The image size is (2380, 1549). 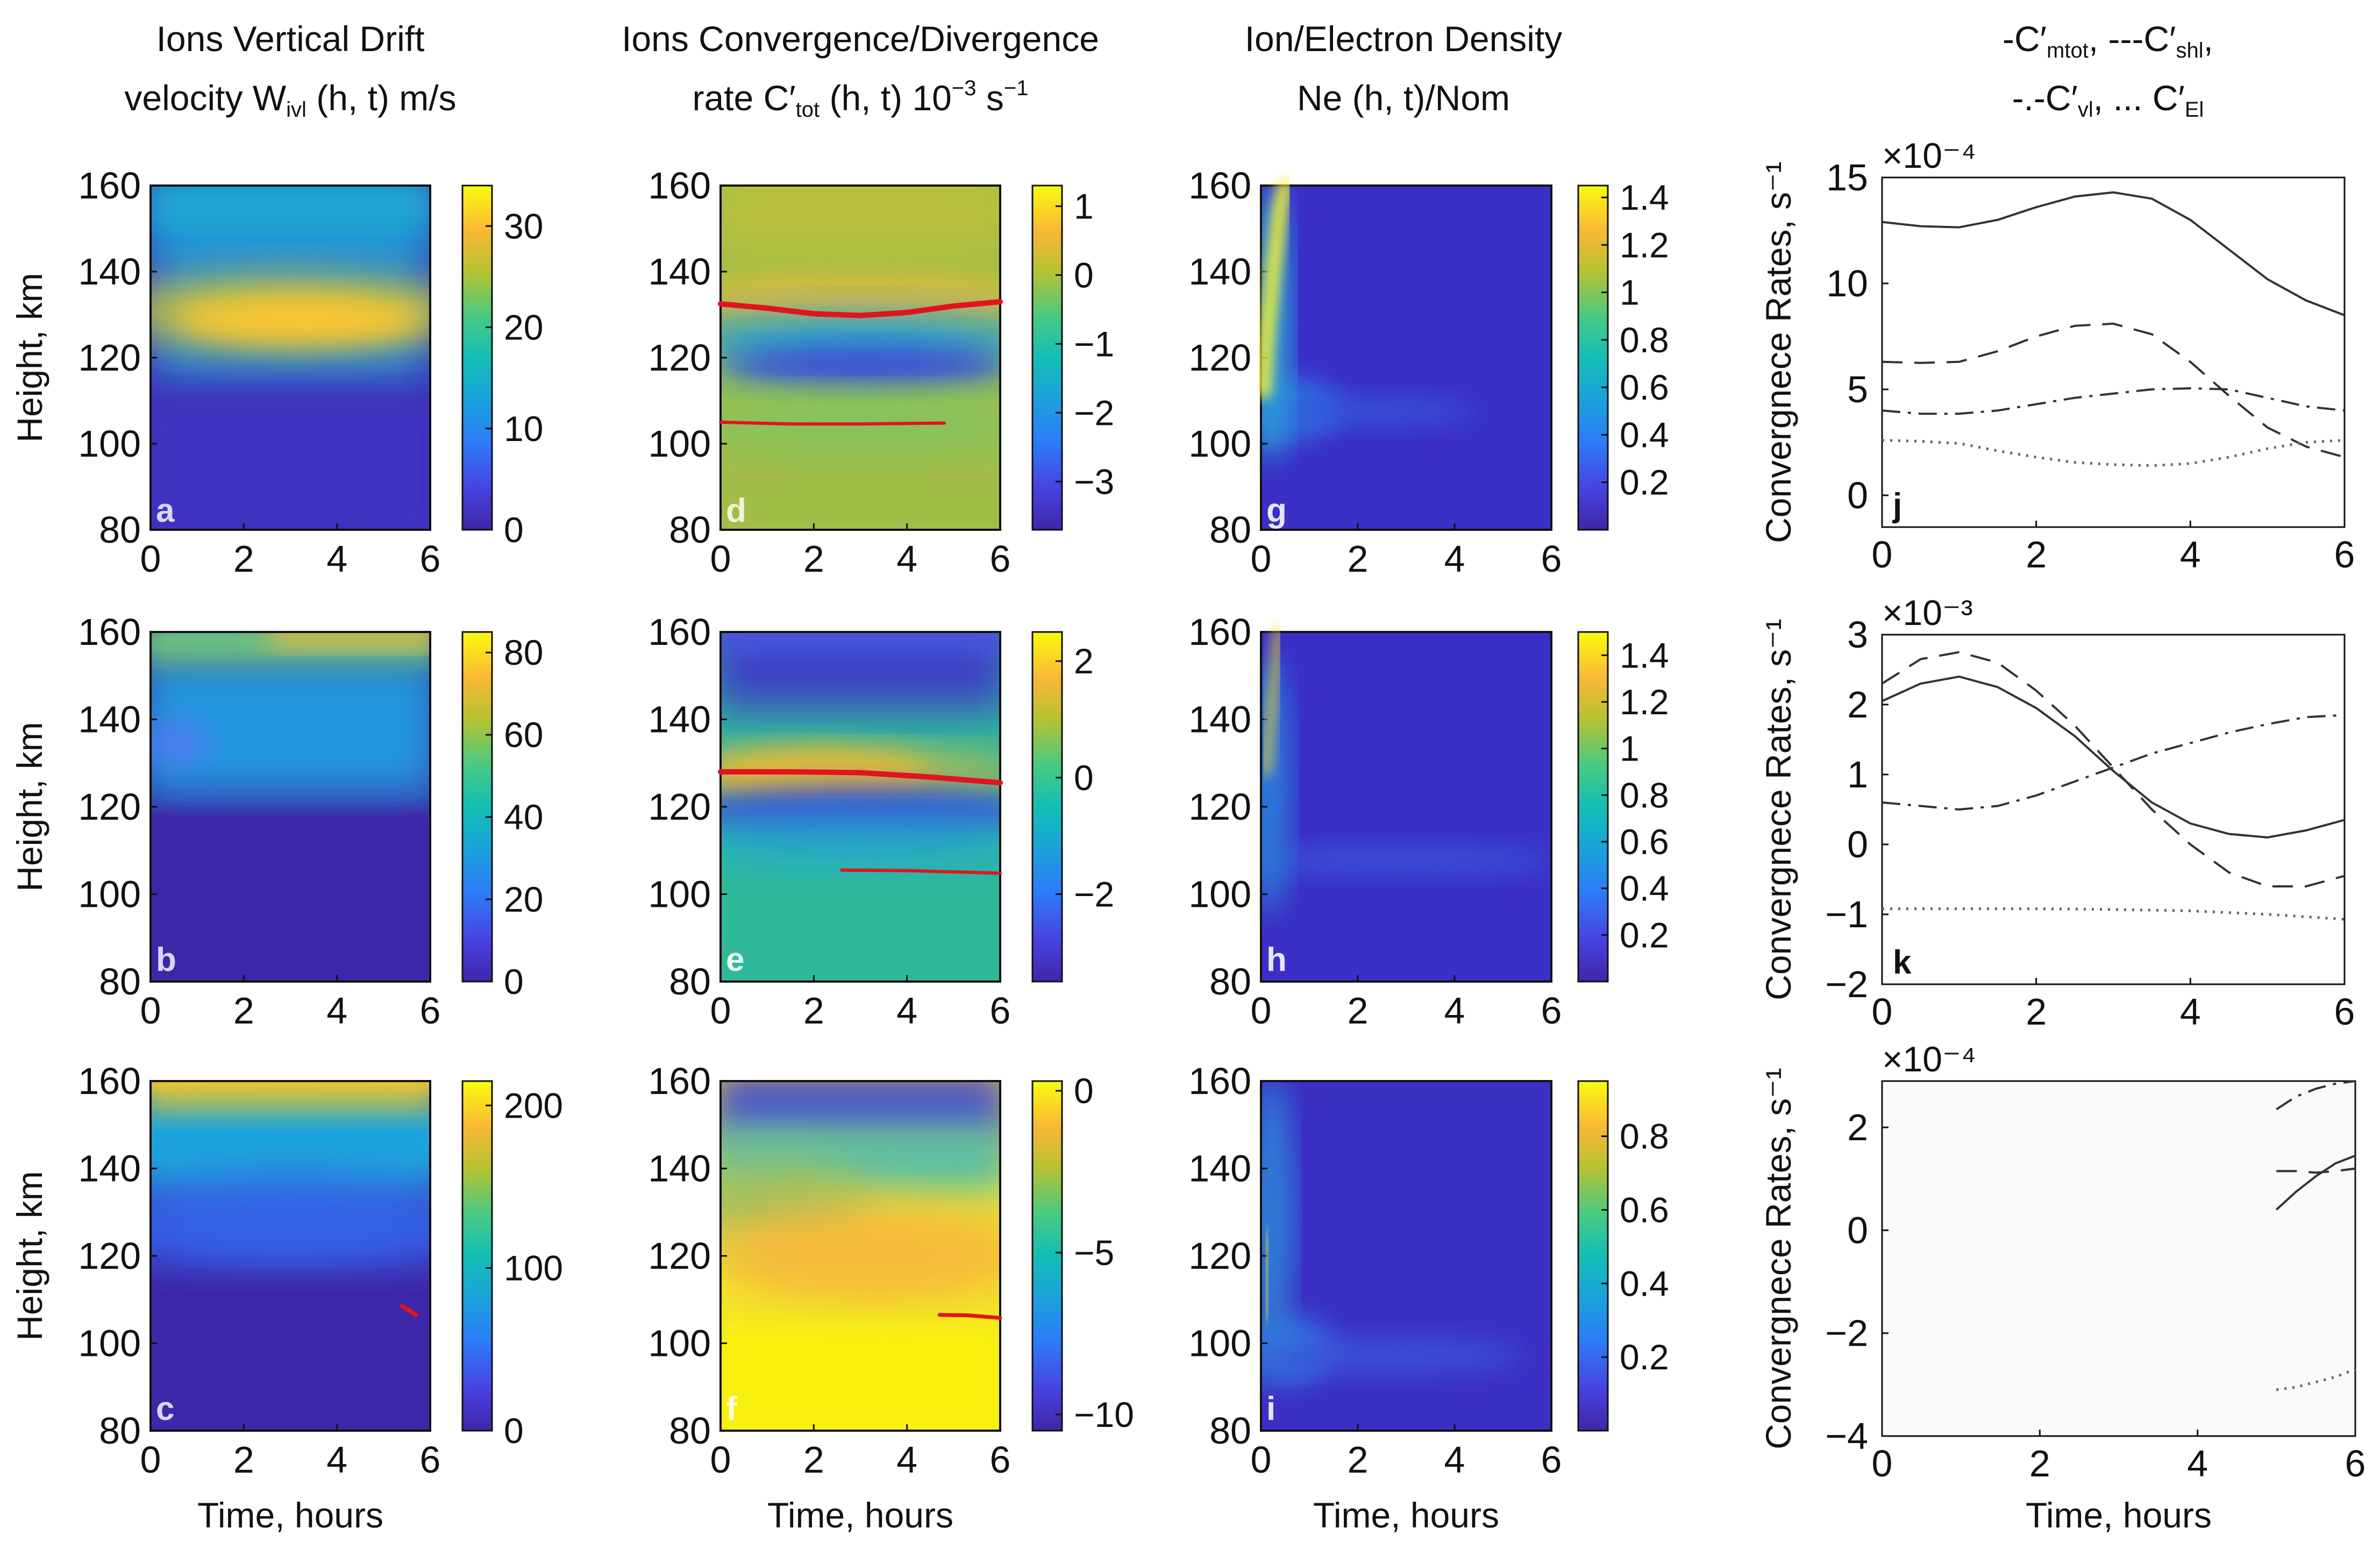 I want to click on panel-label-h: h, so click(x=1276, y=960).